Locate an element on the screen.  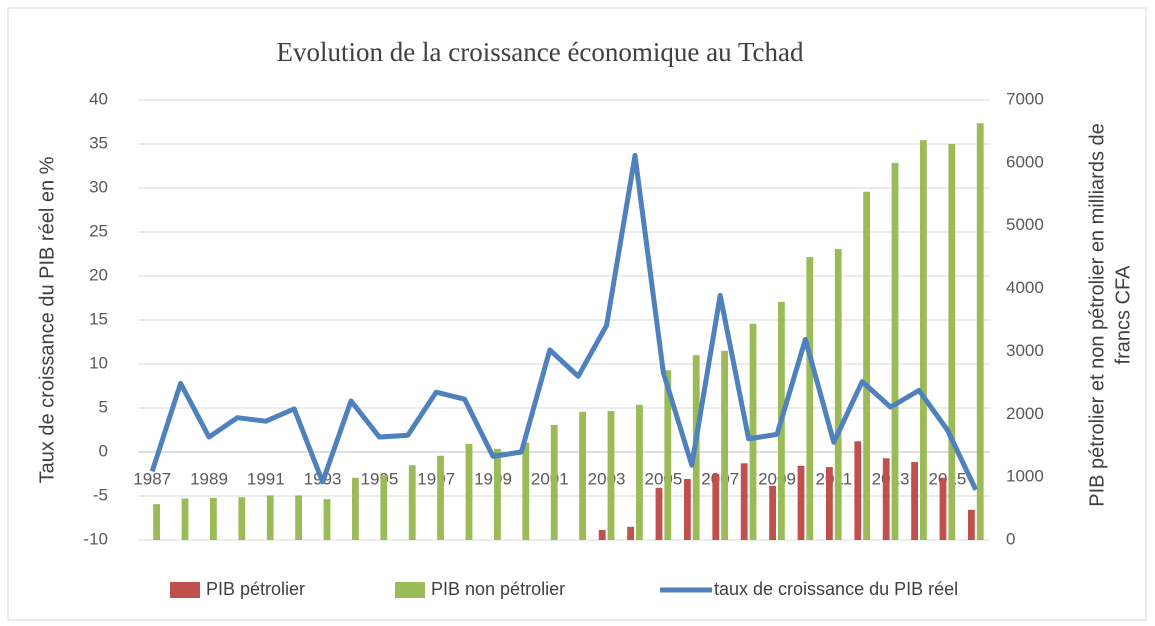
x-tick-label: 2015 is located at coordinates (947, 478).